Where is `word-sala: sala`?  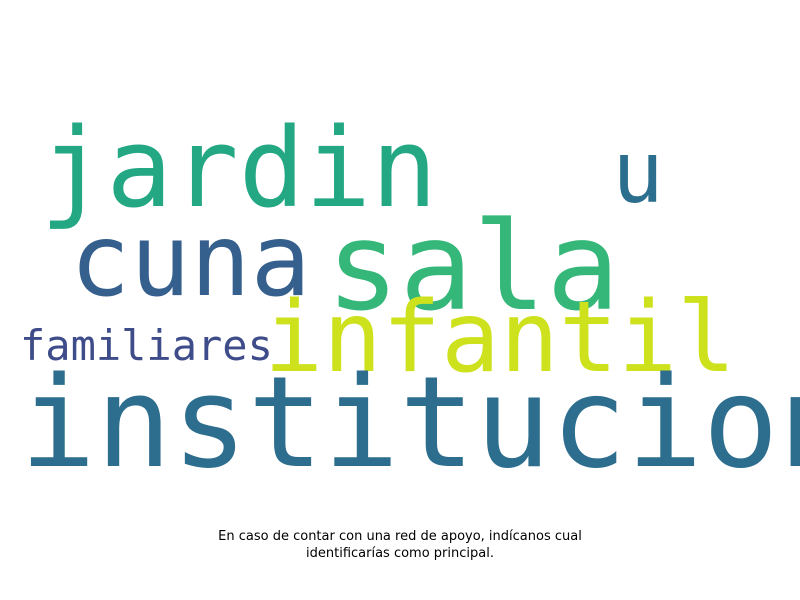
word-sala: sala is located at coordinates (473, 267).